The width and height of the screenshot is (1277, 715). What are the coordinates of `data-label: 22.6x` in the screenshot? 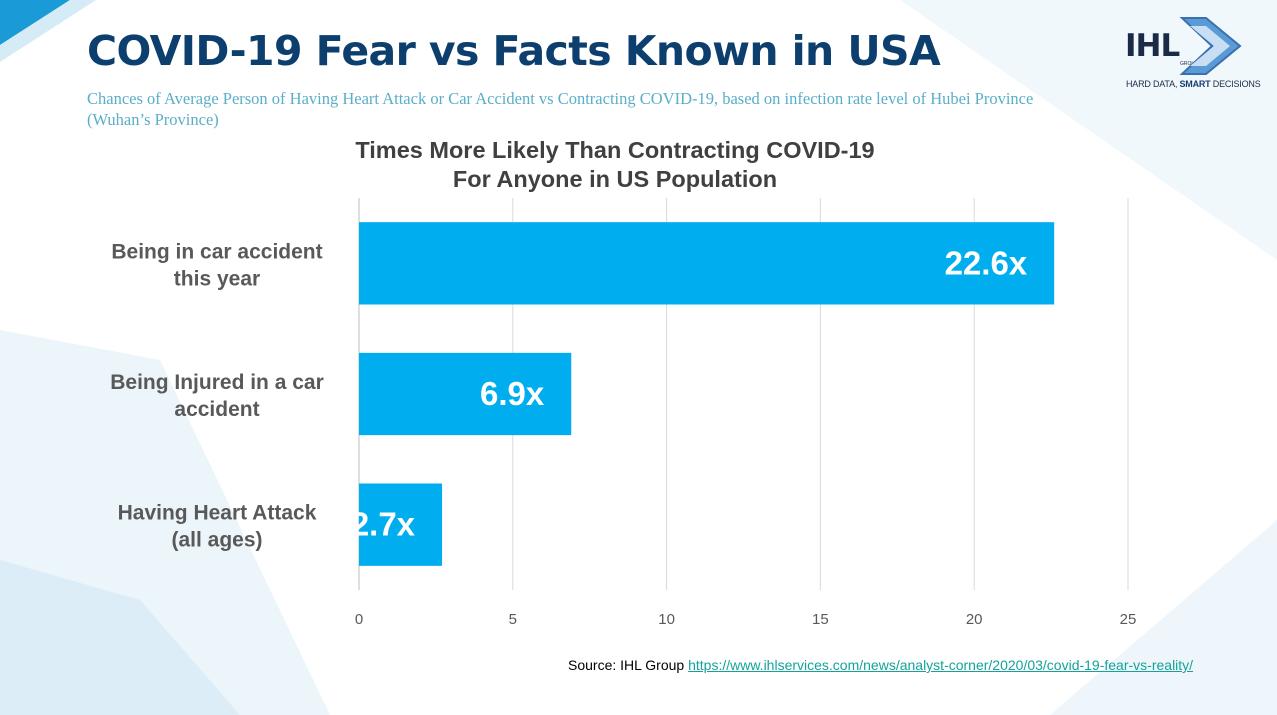 It's located at (986, 262).